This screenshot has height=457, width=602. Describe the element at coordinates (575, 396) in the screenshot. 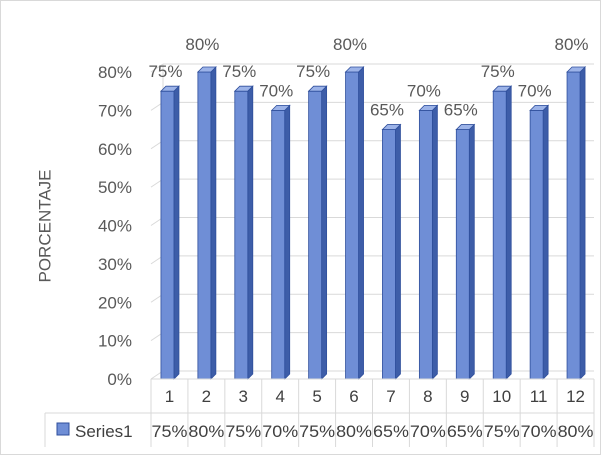

I see `category-label: 12` at that location.